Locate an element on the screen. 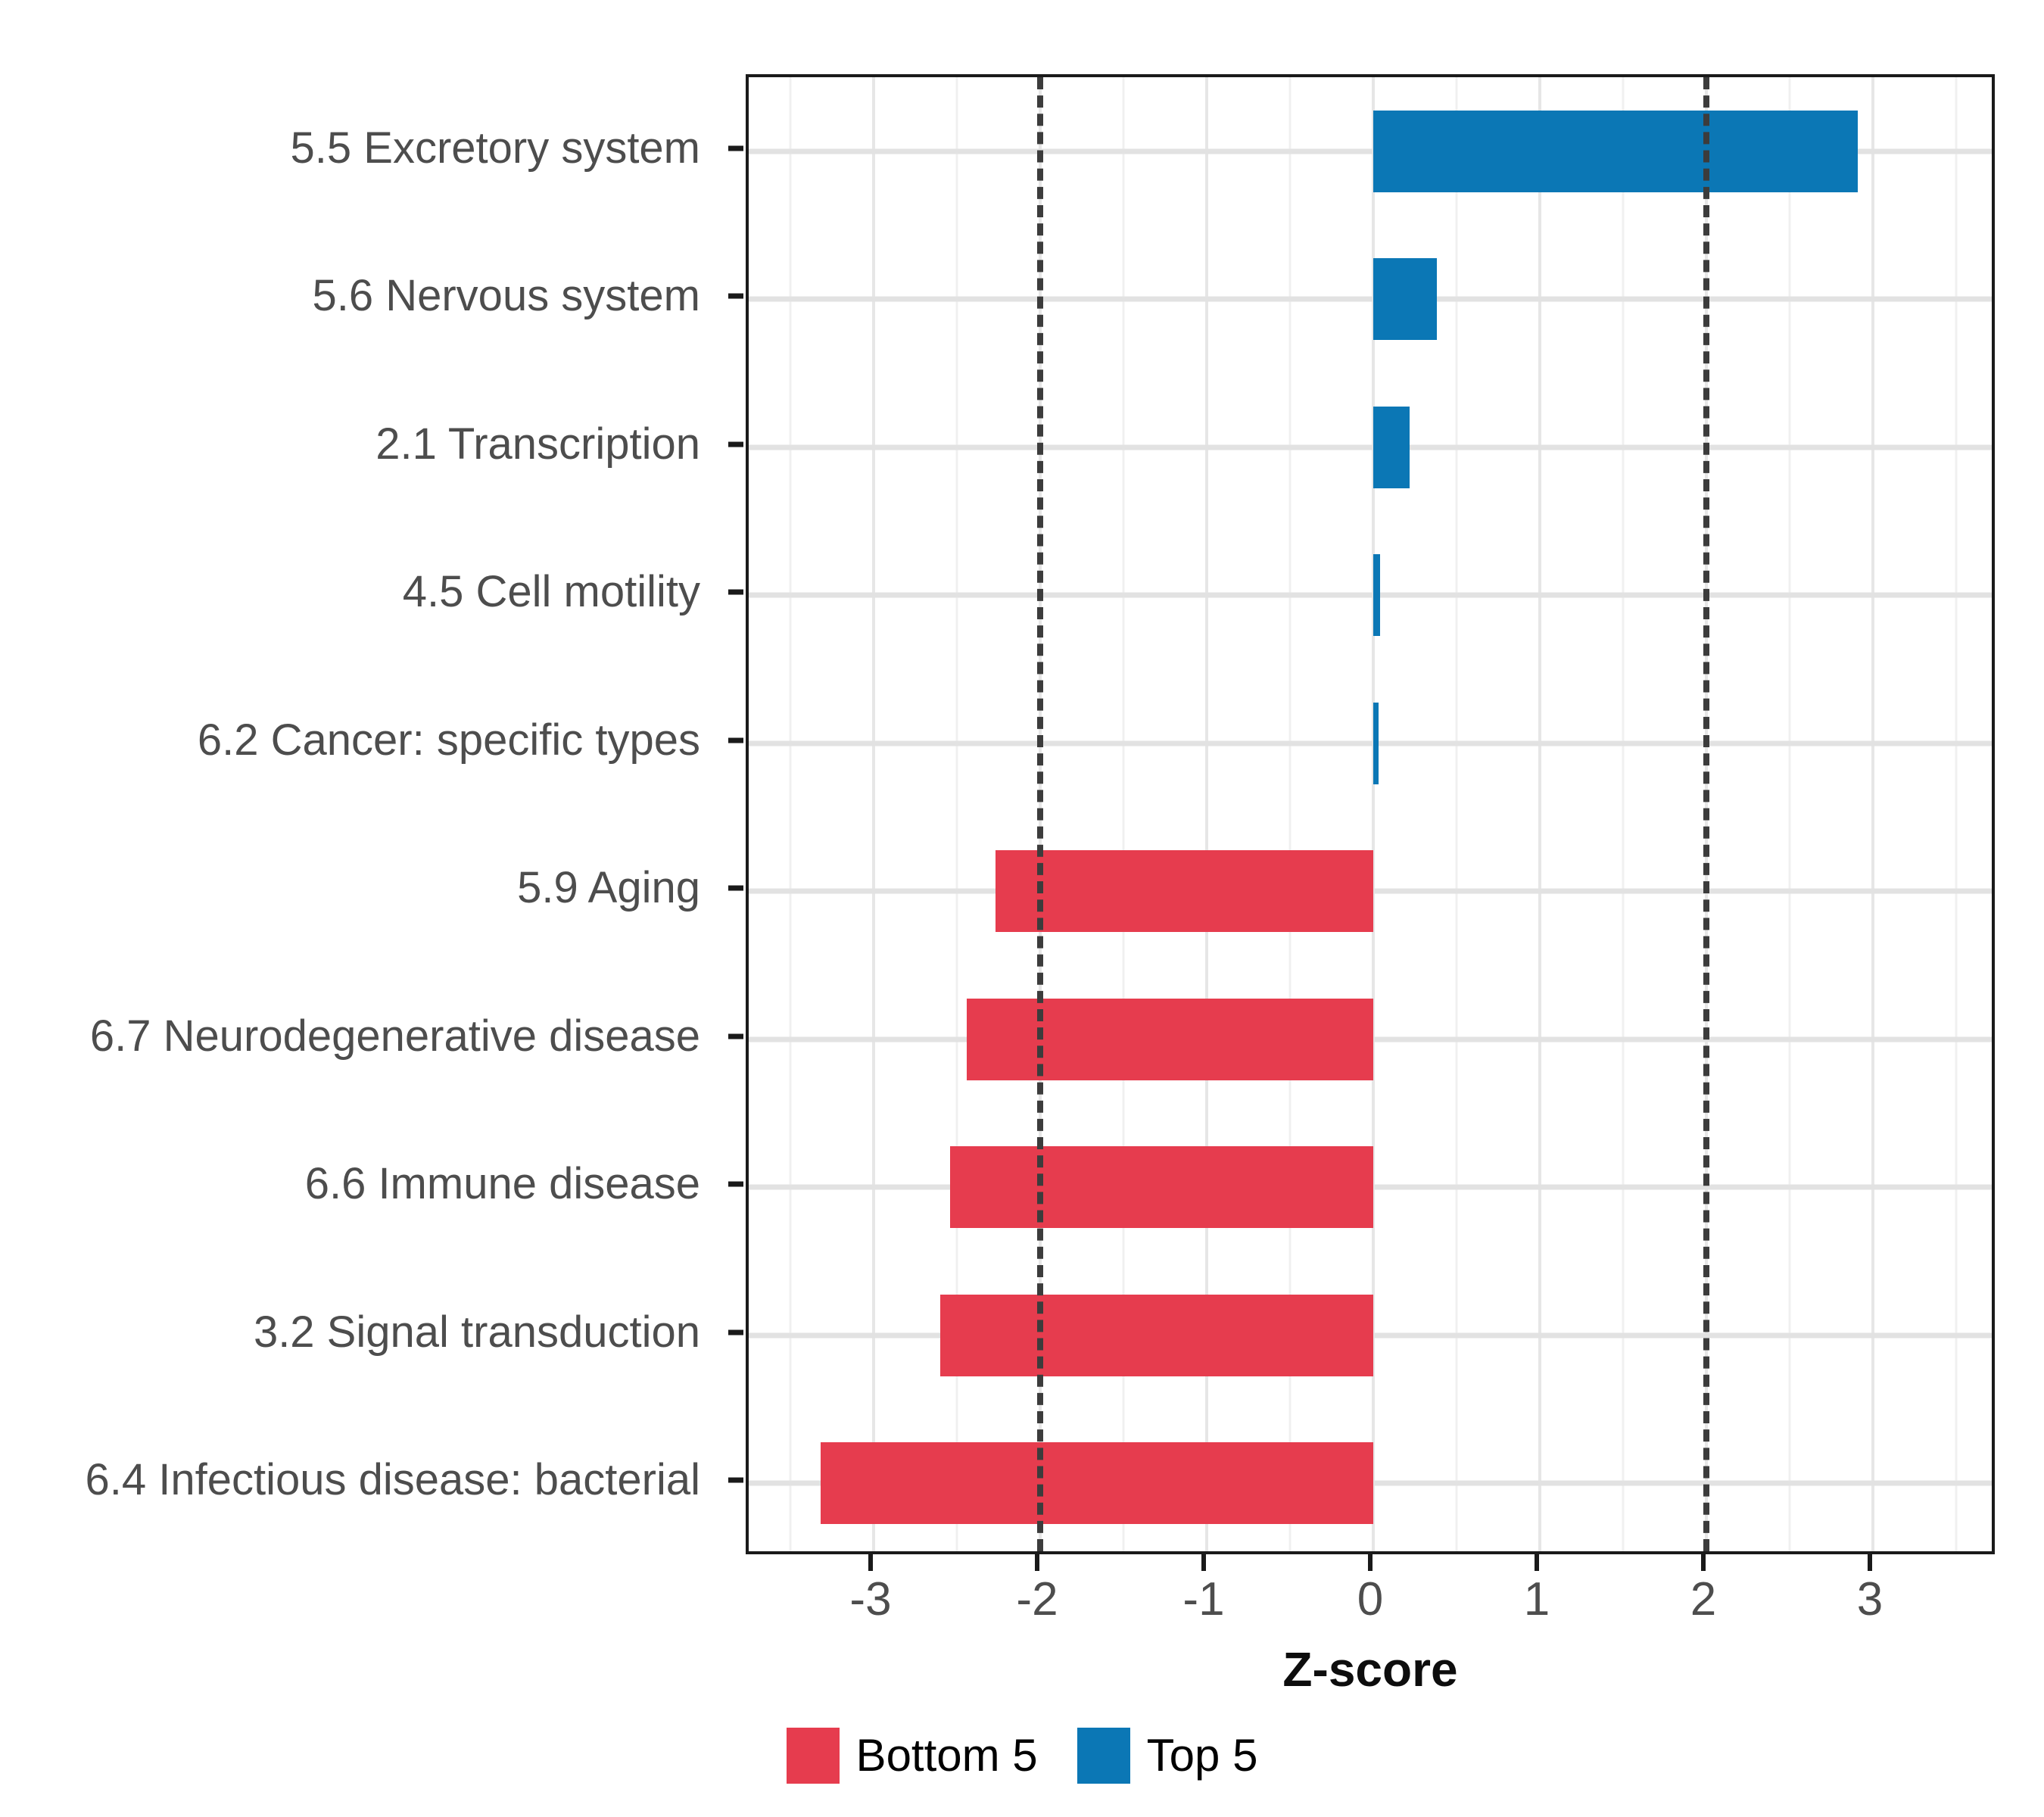 This screenshot has height=1817, width=2044. x-axis-tick-label-6: 3 is located at coordinates (1870, 1599).